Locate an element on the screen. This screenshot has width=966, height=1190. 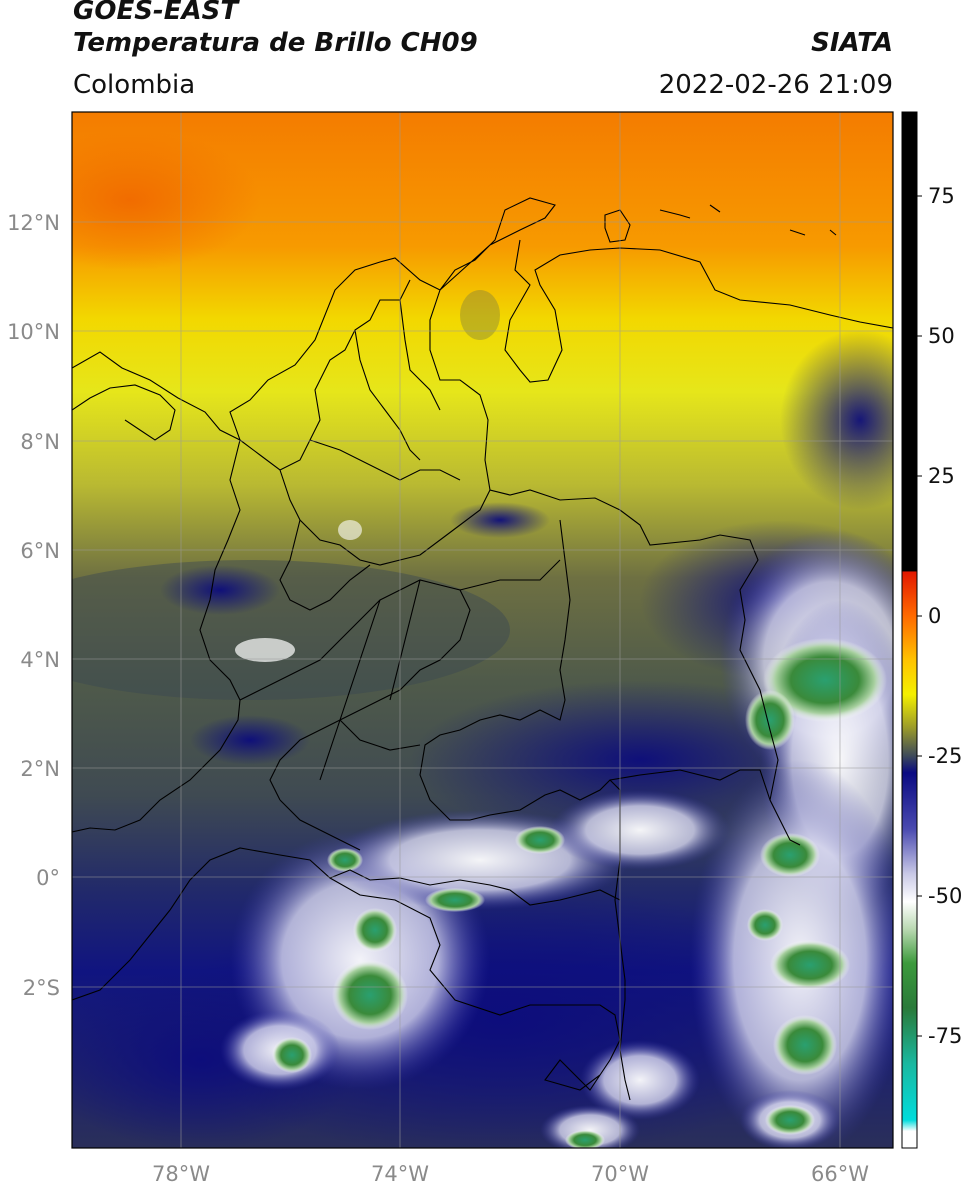
lat-label: 4°N is located at coordinates (40, 660).